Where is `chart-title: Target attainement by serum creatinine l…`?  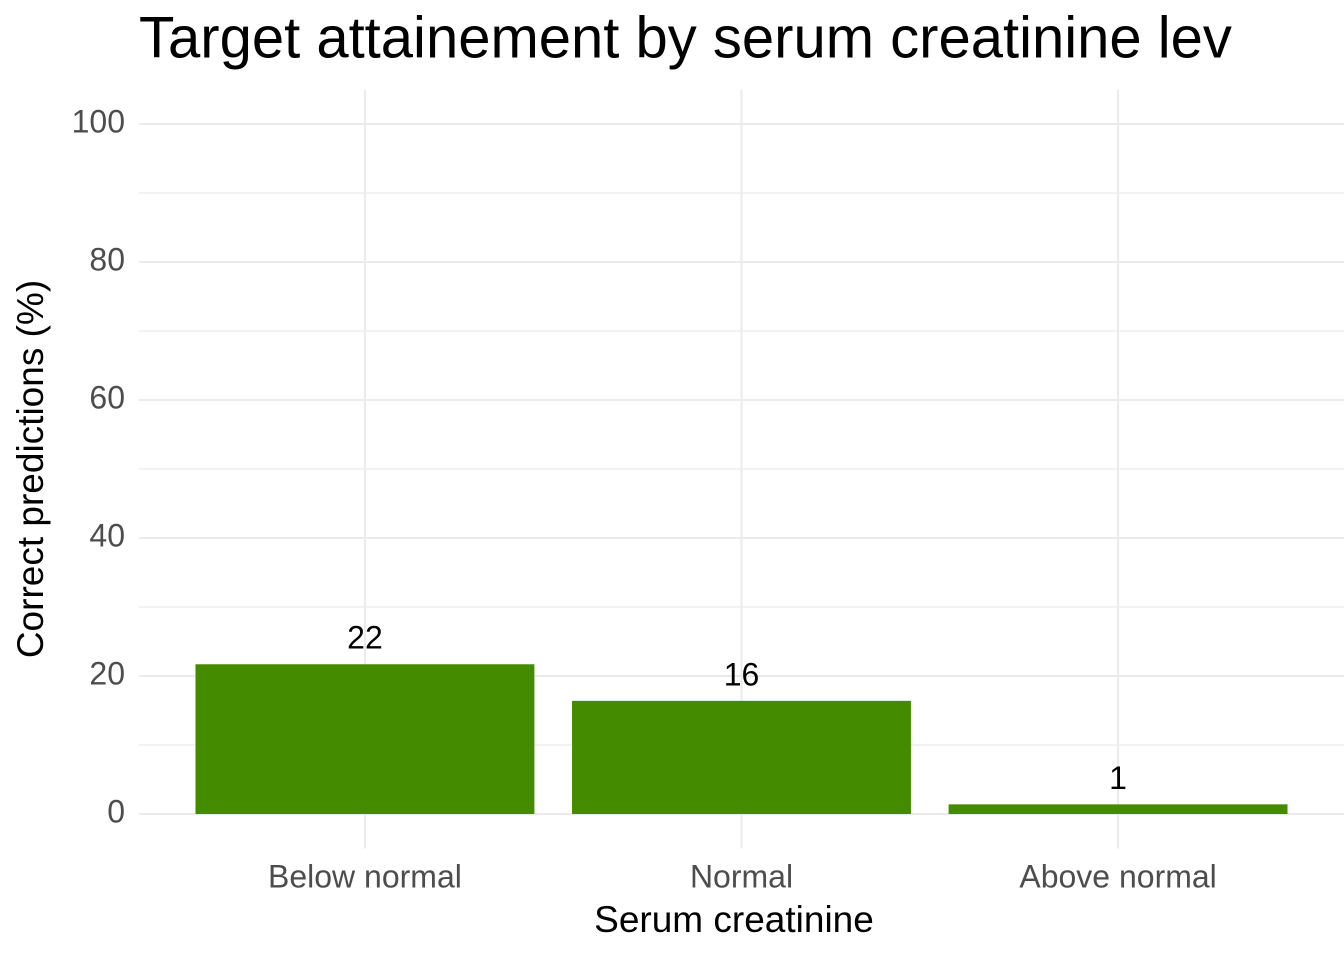
chart-title: Target attainement by serum creatinine l… is located at coordinates (685, 37).